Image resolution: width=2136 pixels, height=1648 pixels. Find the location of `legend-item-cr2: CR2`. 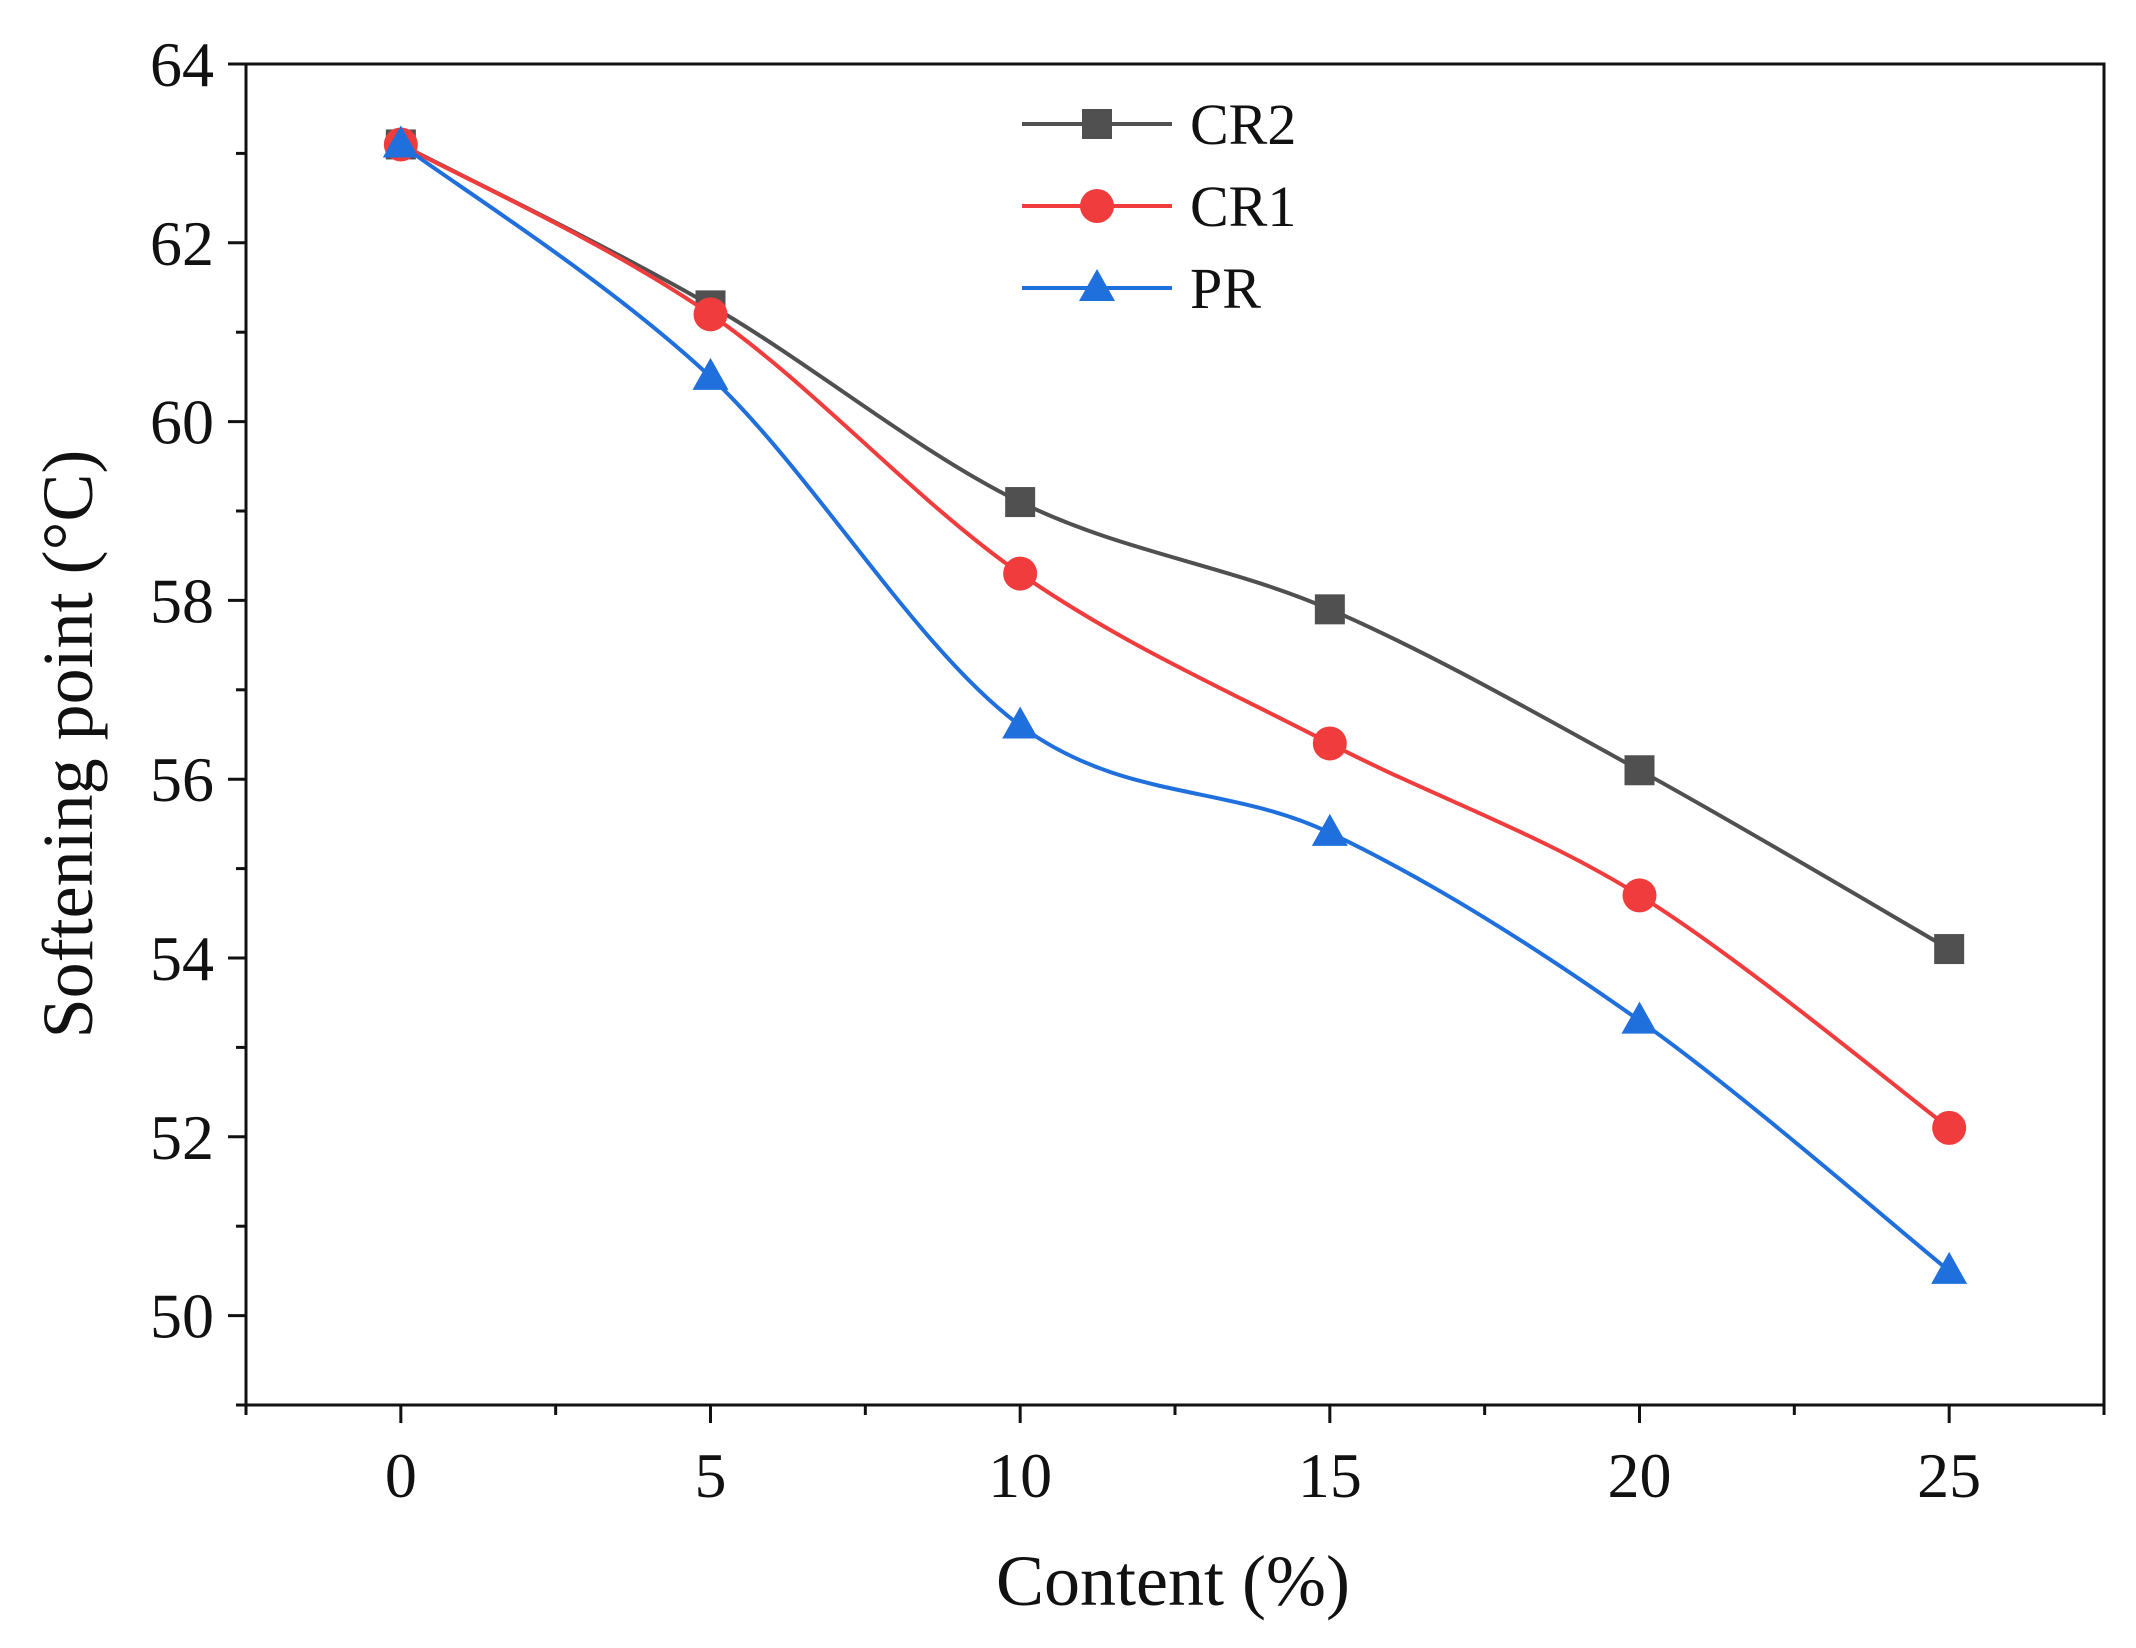

legend-item-cr2: CR2 is located at coordinates (1159, 124).